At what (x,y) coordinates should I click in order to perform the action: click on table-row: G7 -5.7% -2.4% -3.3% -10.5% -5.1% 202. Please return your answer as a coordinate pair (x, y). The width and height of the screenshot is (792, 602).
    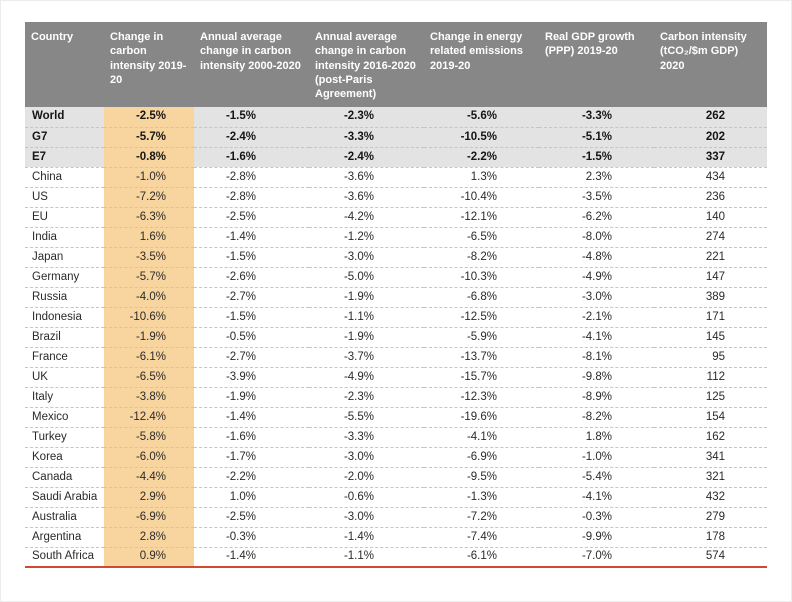
    Looking at the image, I should click on (396, 137).